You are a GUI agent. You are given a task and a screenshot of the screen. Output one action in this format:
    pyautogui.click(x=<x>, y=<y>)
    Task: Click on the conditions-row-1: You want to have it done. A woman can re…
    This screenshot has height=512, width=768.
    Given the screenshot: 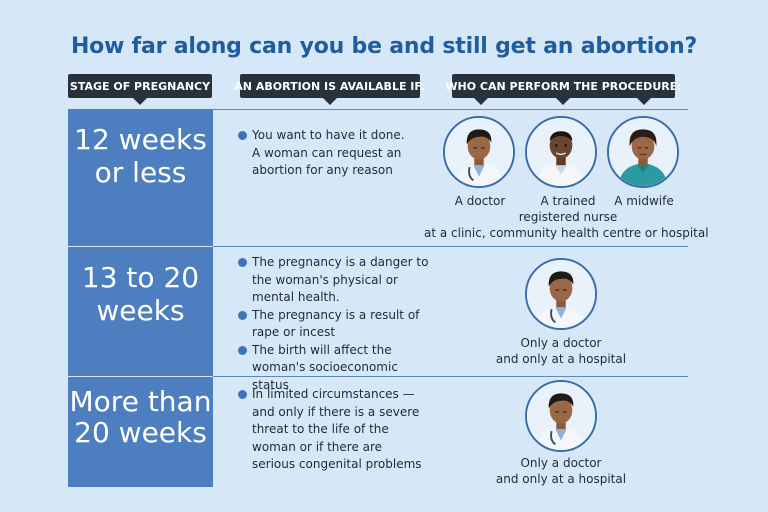 What is the action you would take?
    pyautogui.click(x=323, y=153)
    